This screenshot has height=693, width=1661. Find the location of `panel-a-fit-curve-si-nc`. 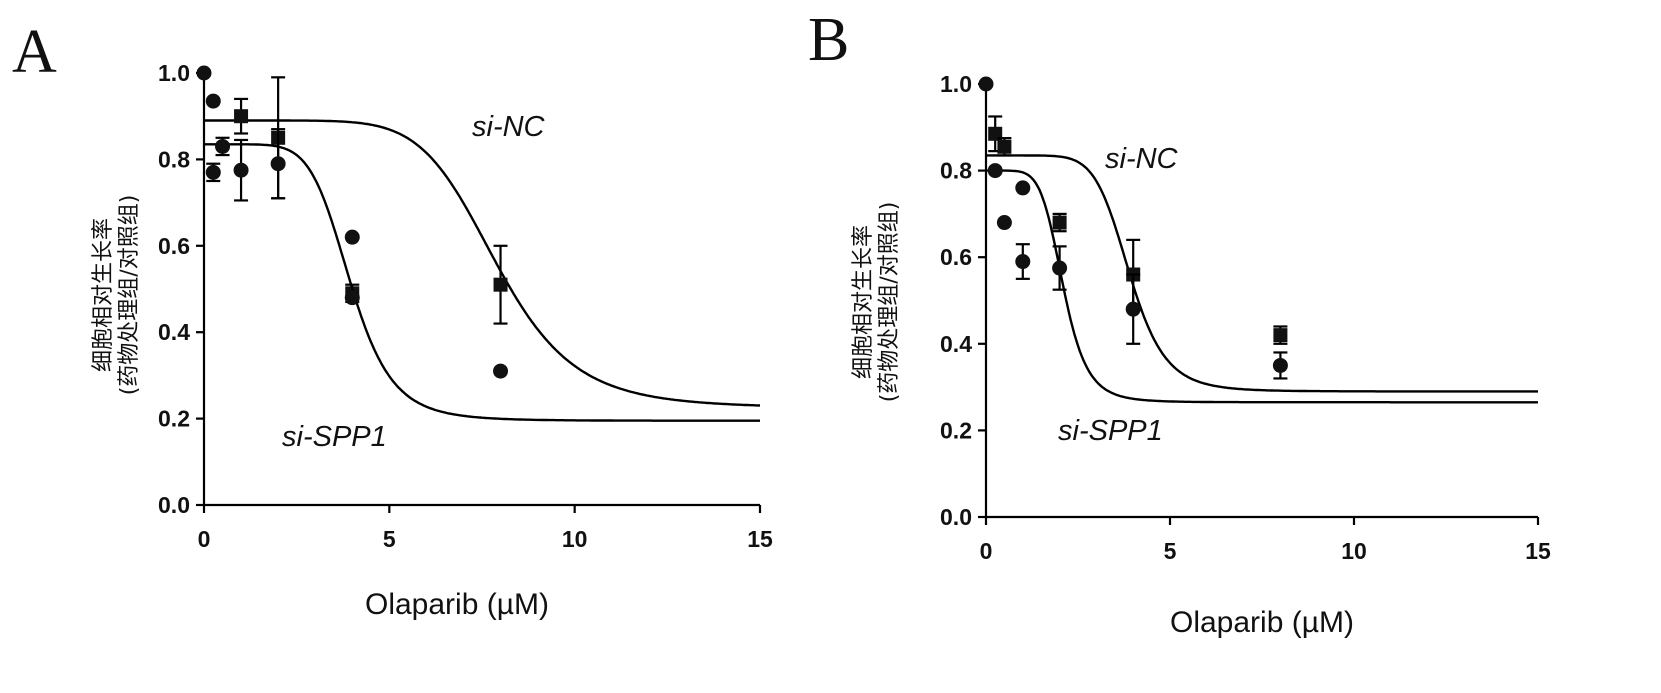

panel-a-fit-curve-si-nc is located at coordinates (482, 263).